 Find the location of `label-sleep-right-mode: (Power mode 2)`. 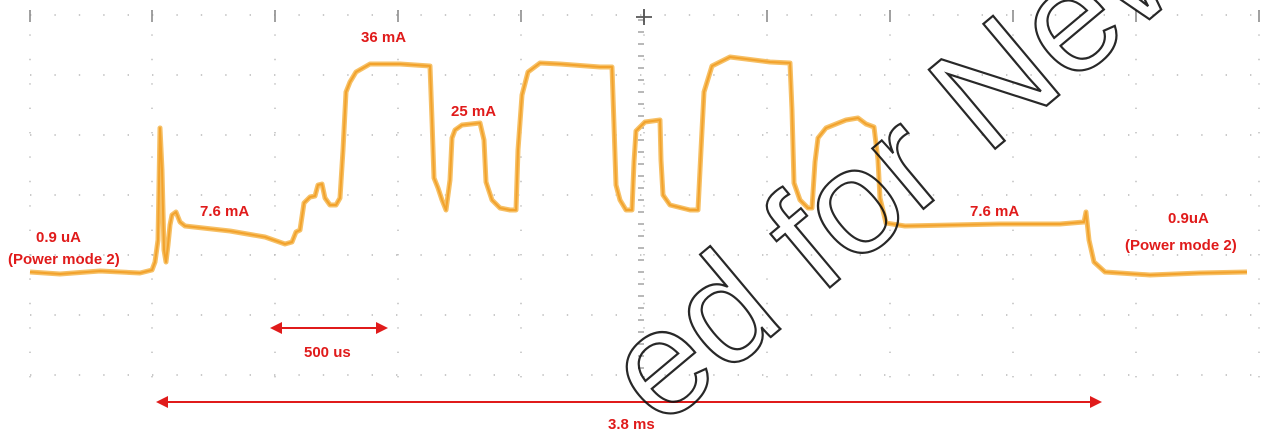

label-sleep-right-mode: (Power mode 2) is located at coordinates (1181, 245).